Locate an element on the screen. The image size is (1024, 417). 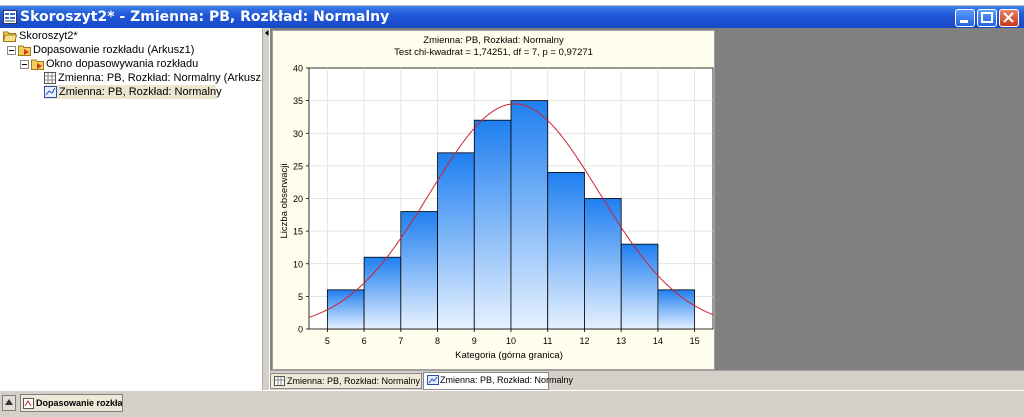
minimize-button is located at coordinates (965, 18).